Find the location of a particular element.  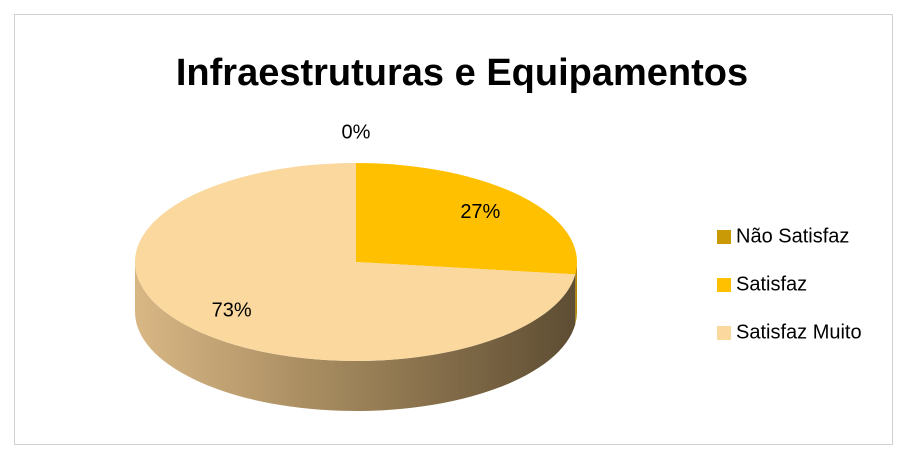

legend-label: Não Satisfaz is located at coordinates (792, 236).